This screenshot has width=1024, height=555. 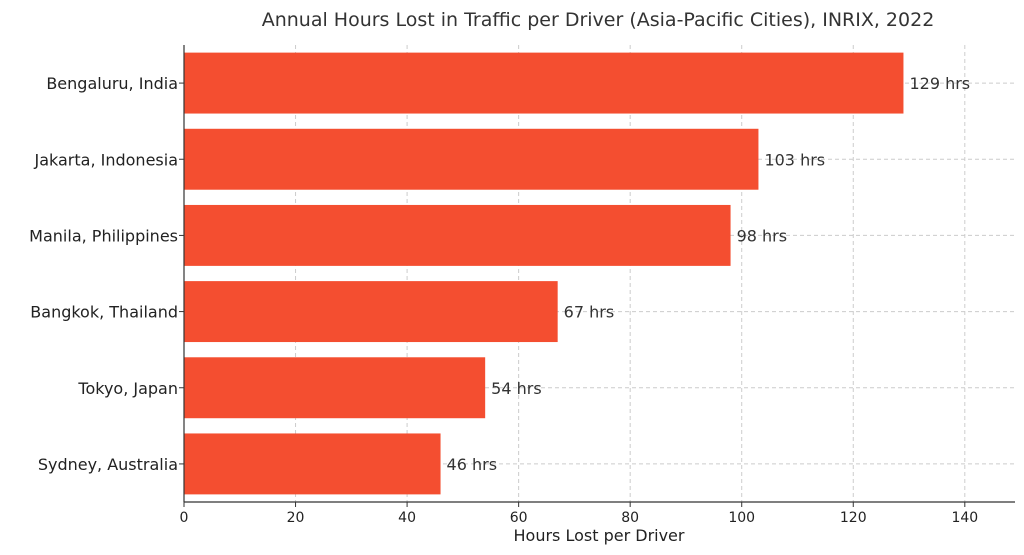 I want to click on x-tick-label-60: 60, so click(x=519, y=518).